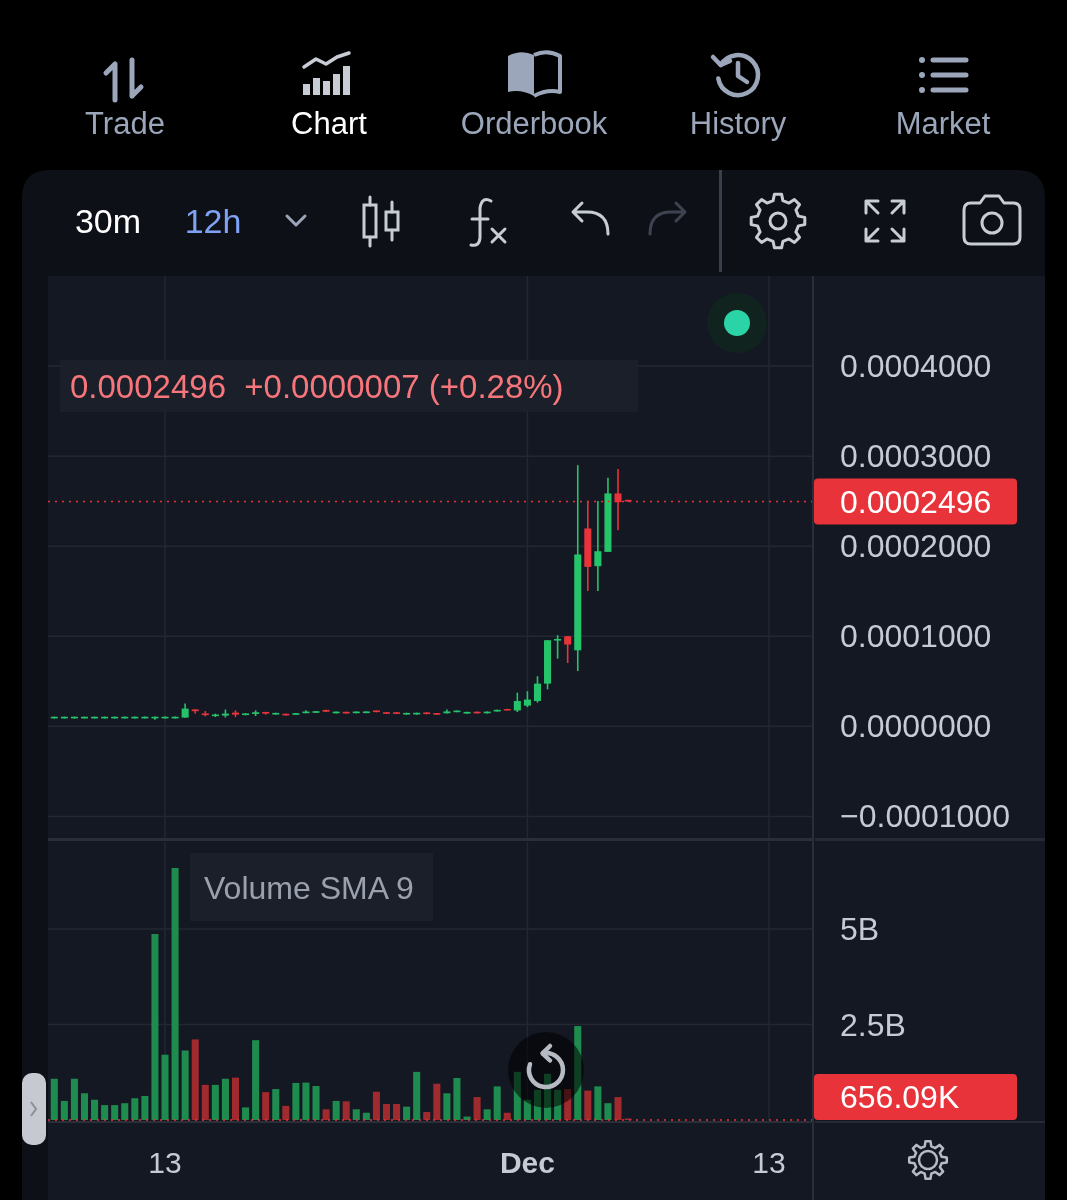 The image size is (1067, 1200). I want to click on y-tick-label: −0.0001000, so click(925, 816).